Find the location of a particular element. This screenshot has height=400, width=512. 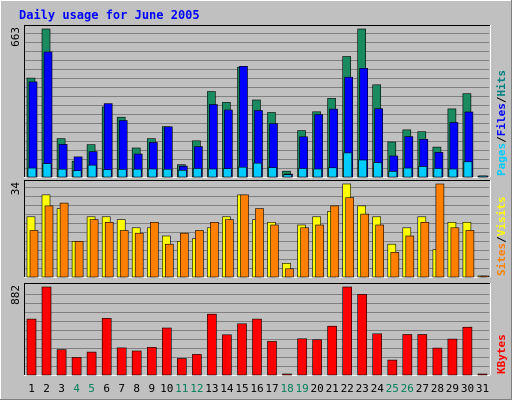

y-max-label: 663 is located at coordinates (15, 37).